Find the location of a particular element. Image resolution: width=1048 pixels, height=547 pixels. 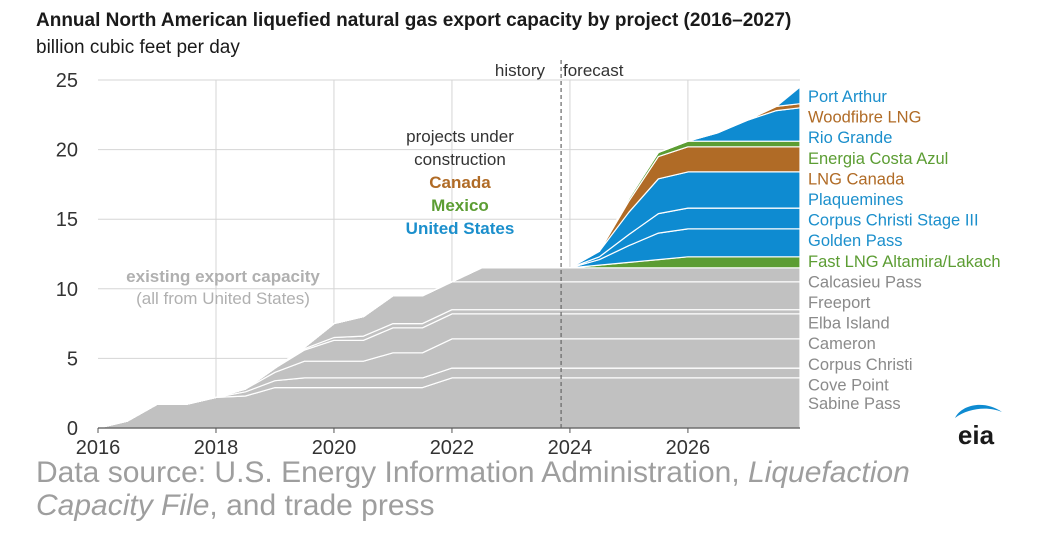

y-tick-label: 10 is located at coordinates (67, 290).